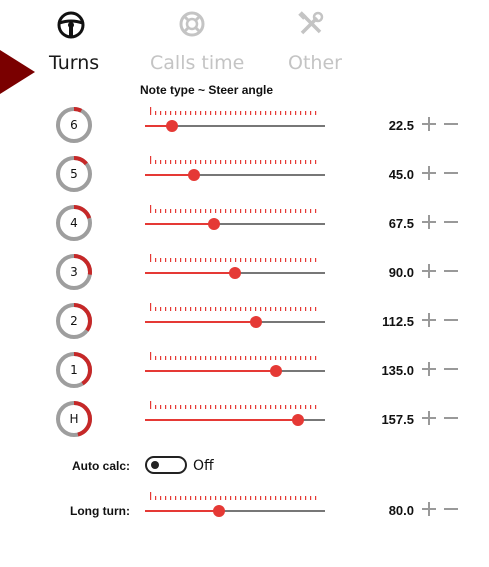 The height and width of the screenshot is (567, 489). I want to click on steering-wheel-icon, so click(71, 27).